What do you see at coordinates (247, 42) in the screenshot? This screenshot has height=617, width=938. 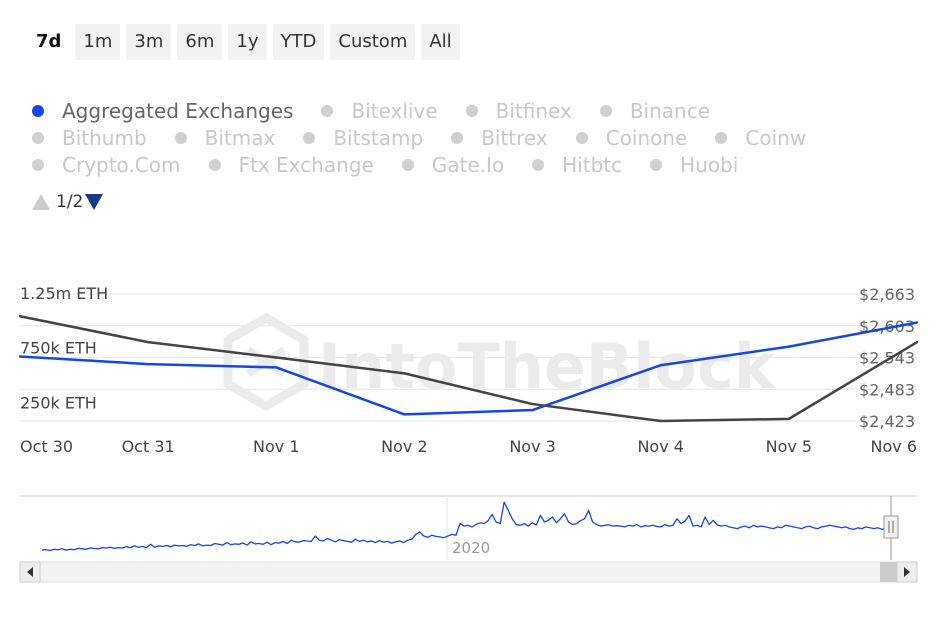 I see `range-button-1y: 1y` at bounding box center [247, 42].